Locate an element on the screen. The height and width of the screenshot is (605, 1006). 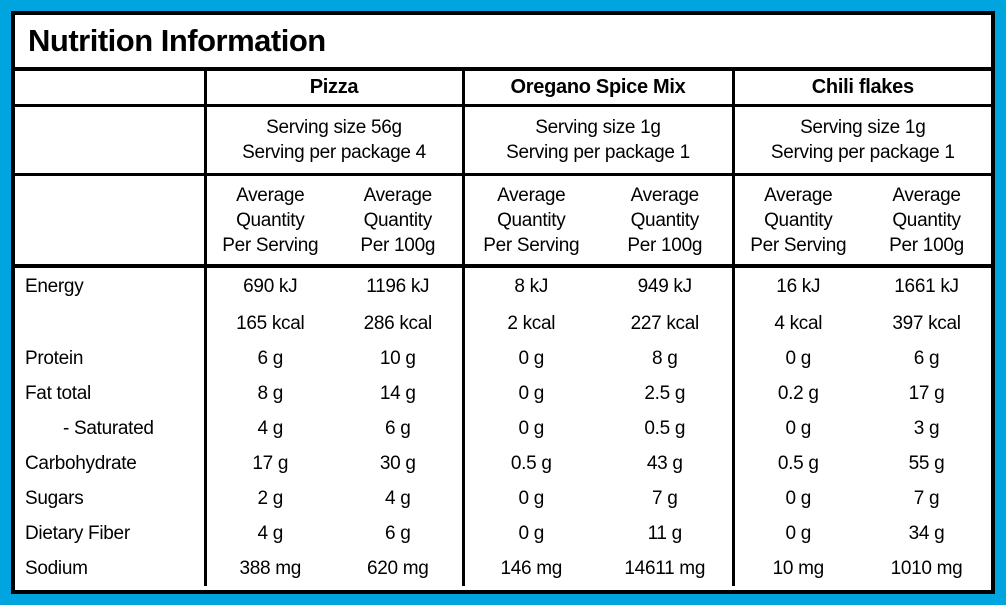
serving-info-chili: Serving size 1g Serving per package 1 is located at coordinates (862, 140).